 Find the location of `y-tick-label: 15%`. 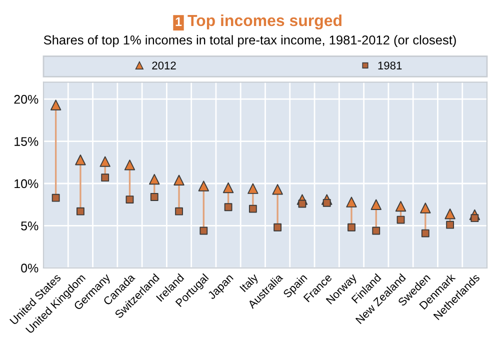

y-tick-label: 15% is located at coordinates (26, 141).